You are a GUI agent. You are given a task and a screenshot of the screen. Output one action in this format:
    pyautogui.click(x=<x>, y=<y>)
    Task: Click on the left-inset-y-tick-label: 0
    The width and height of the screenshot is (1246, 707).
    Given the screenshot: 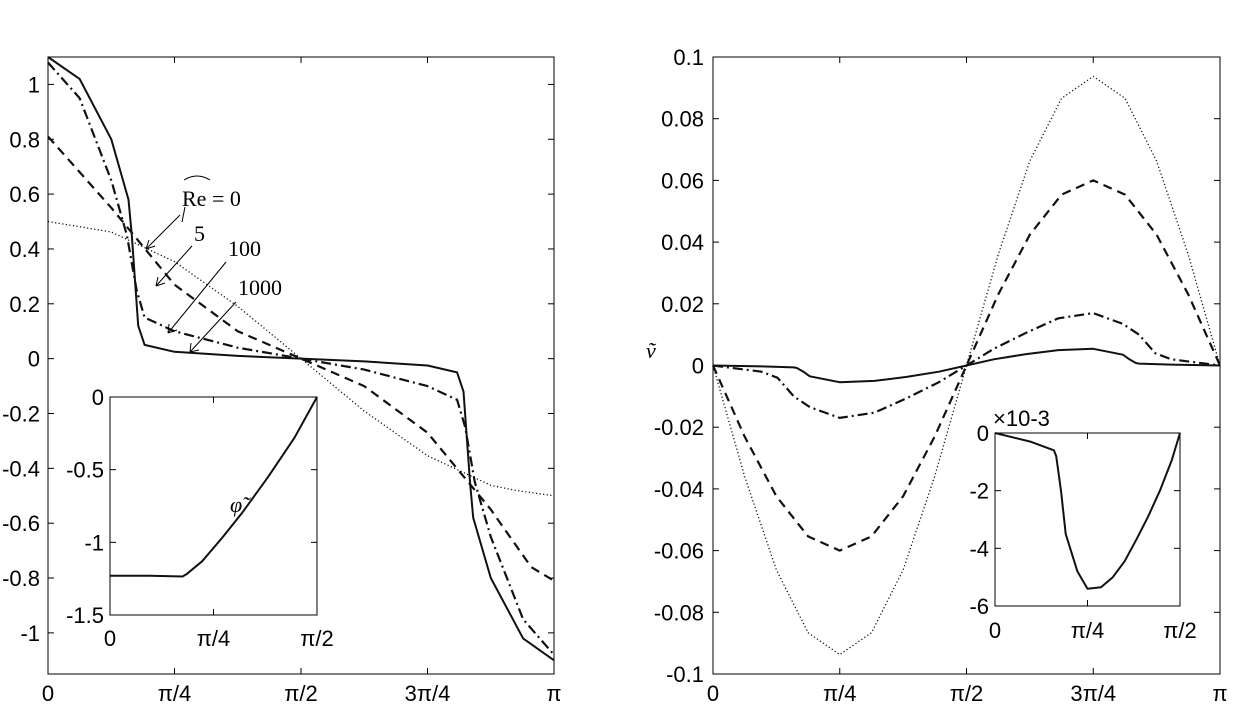 What is the action you would take?
    pyautogui.click(x=98, y=397)
    